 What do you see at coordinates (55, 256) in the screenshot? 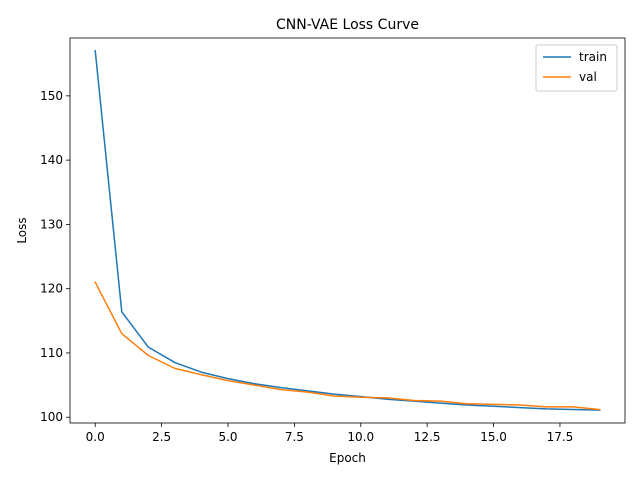
I see `y-axis: 100 110 120 130 140 150` at bounding box center [55, 256].